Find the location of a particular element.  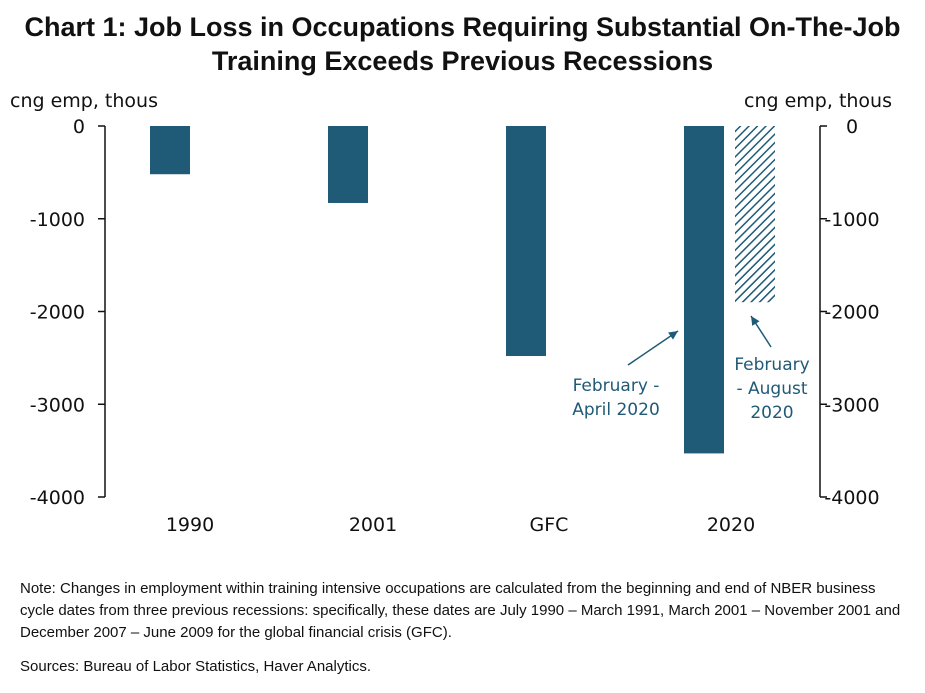

x-tick-label: GFC is located at coordinates (549, 525).